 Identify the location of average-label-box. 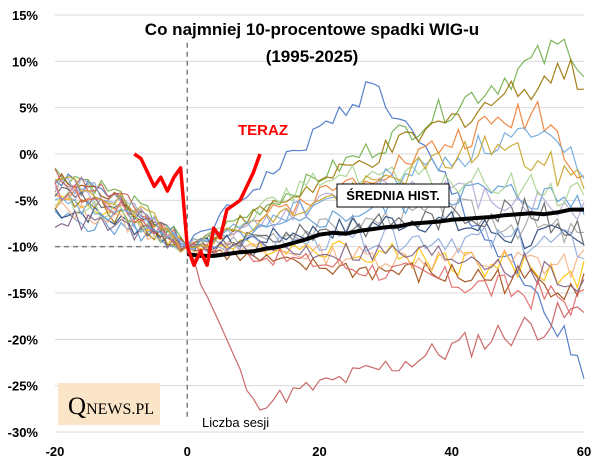
(393, 195).